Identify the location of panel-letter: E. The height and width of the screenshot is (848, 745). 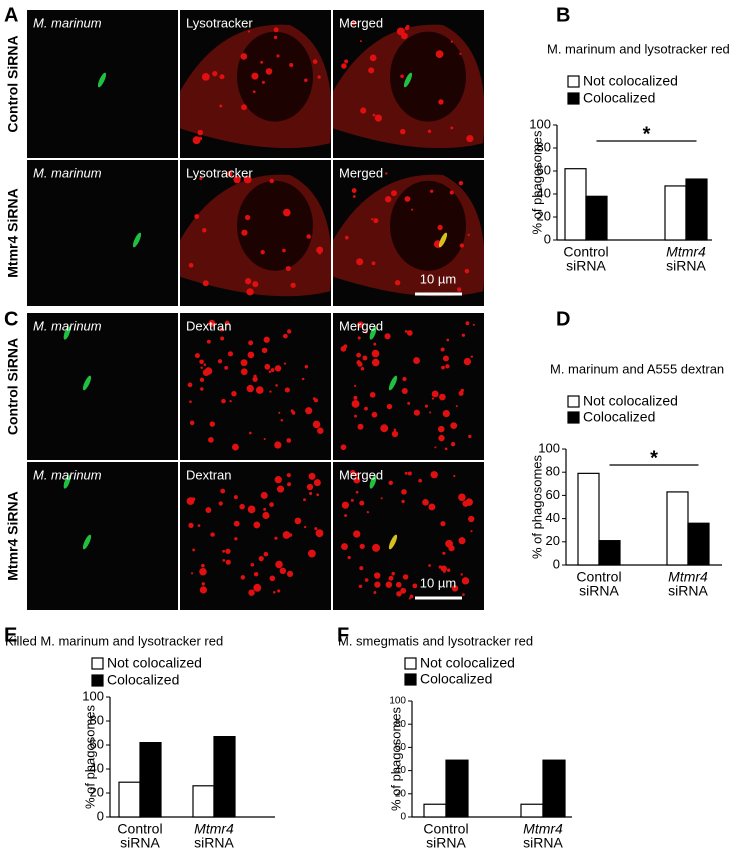
(10, 635).